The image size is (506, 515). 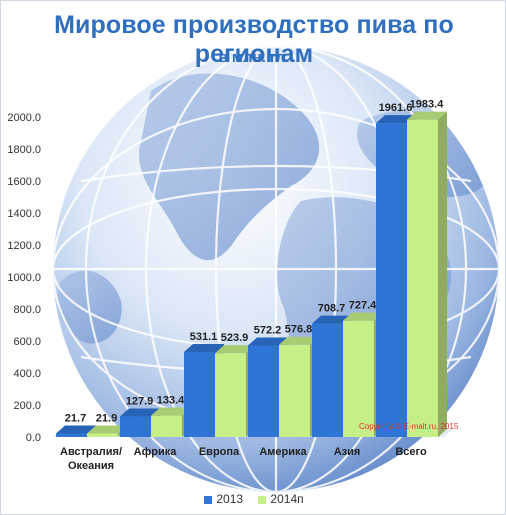 I want to click on data-label: 727.4, so click(x=363, y=306).